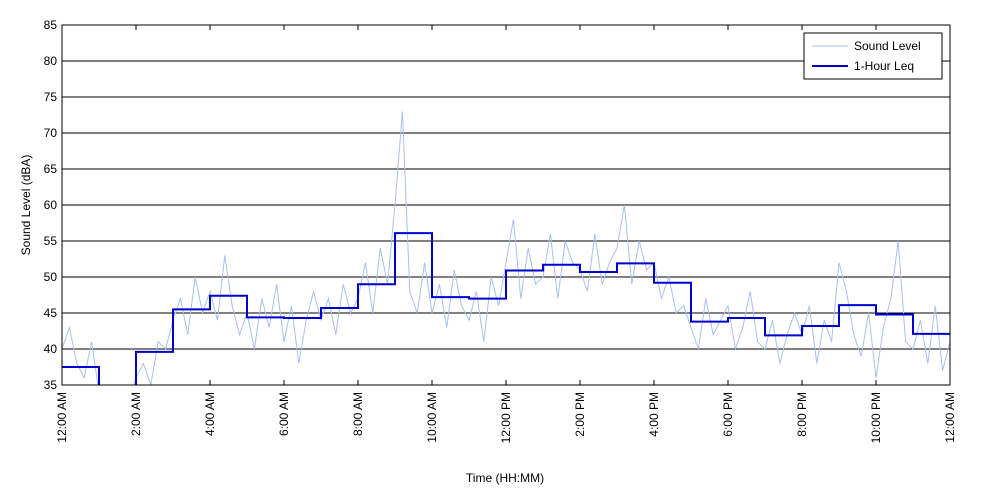 This screenshot has height=500, width=1000. I want to click on x-tick-label: 8:00 PM, so click(802, 414).